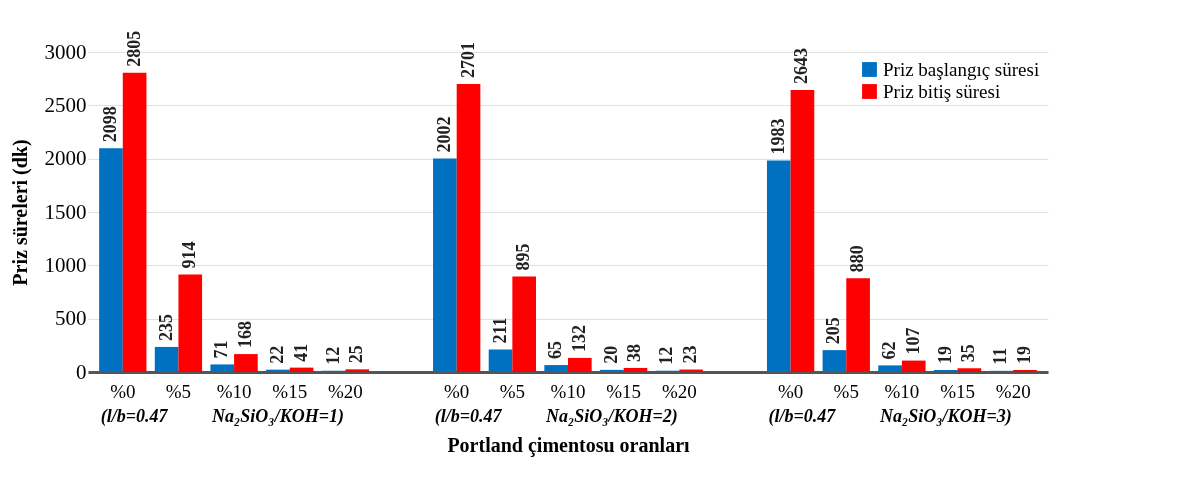 The image size is (1182, 487). What do you see at coordinates (65, 211) in the screenshot?
I see `y-tick-label: 1500` at bounding box center [65, 211].